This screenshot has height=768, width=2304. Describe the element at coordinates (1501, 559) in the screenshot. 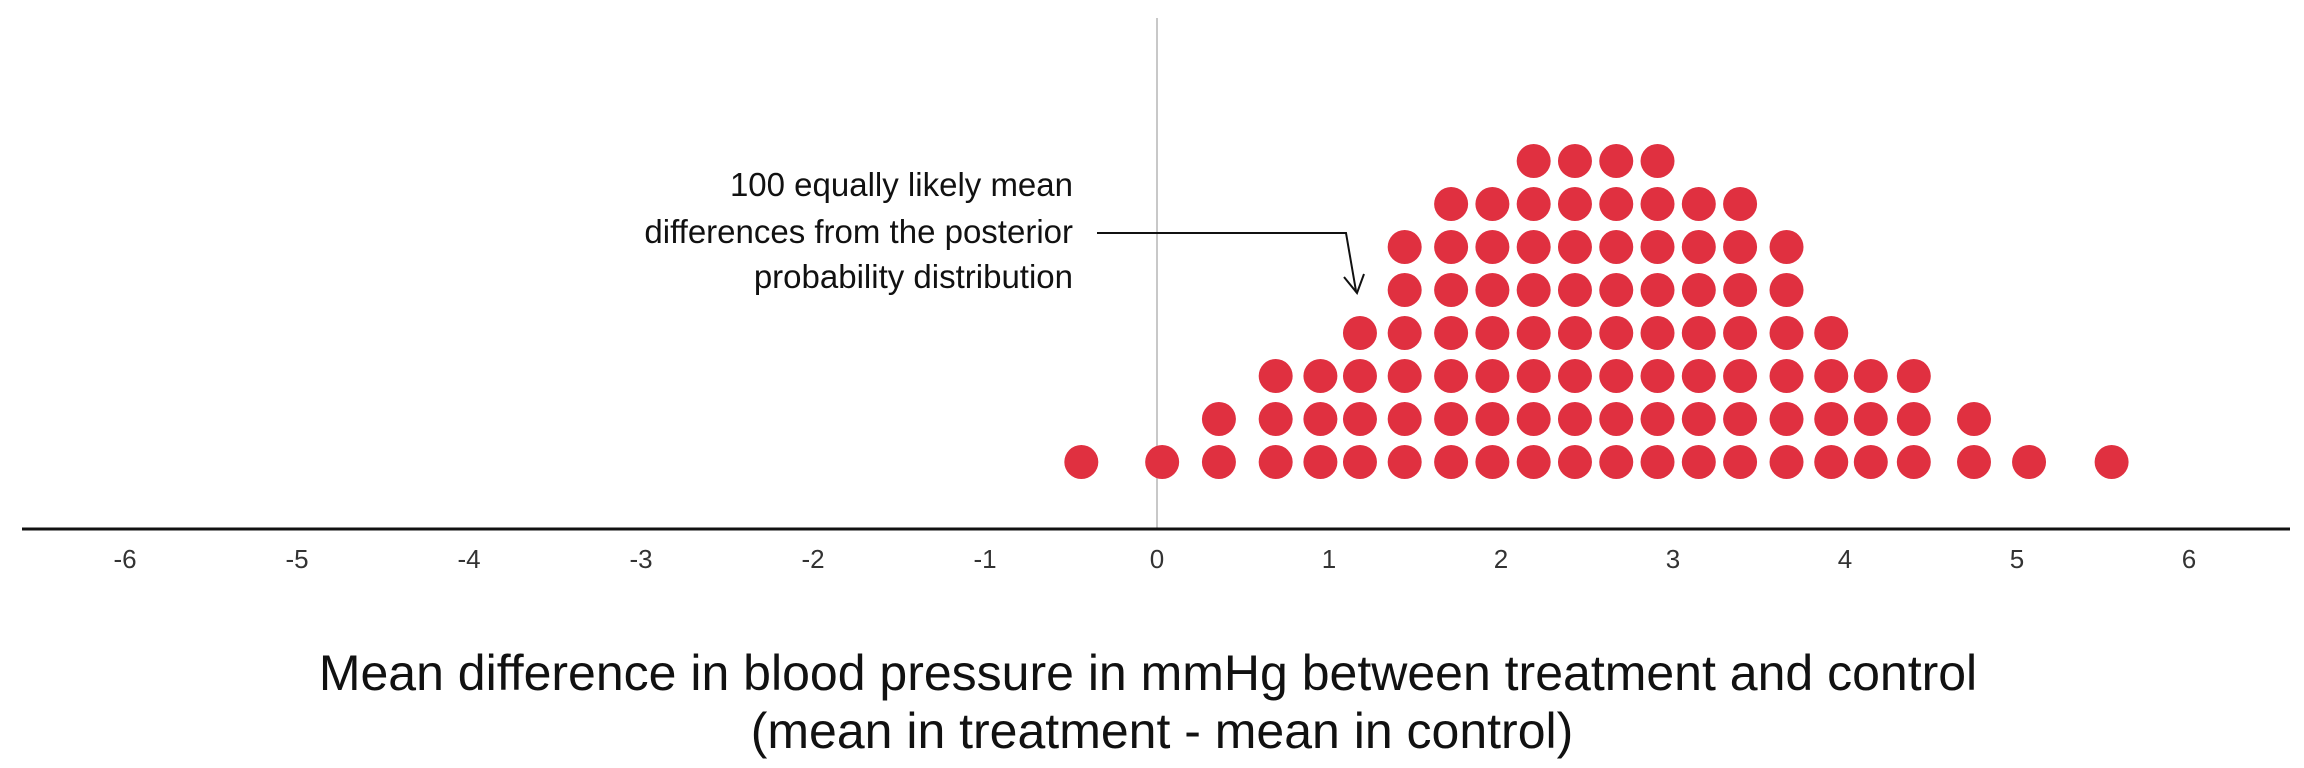

I see `x-tick-label: 2` at that location.